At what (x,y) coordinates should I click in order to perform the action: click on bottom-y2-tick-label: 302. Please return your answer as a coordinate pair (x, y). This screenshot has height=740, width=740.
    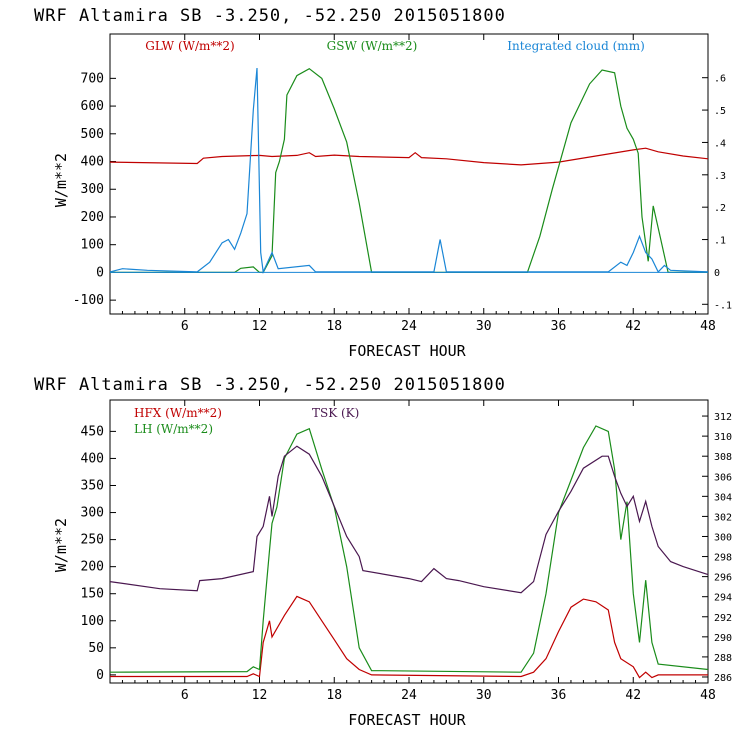
    Looking at the image, I should click on (723, 517).